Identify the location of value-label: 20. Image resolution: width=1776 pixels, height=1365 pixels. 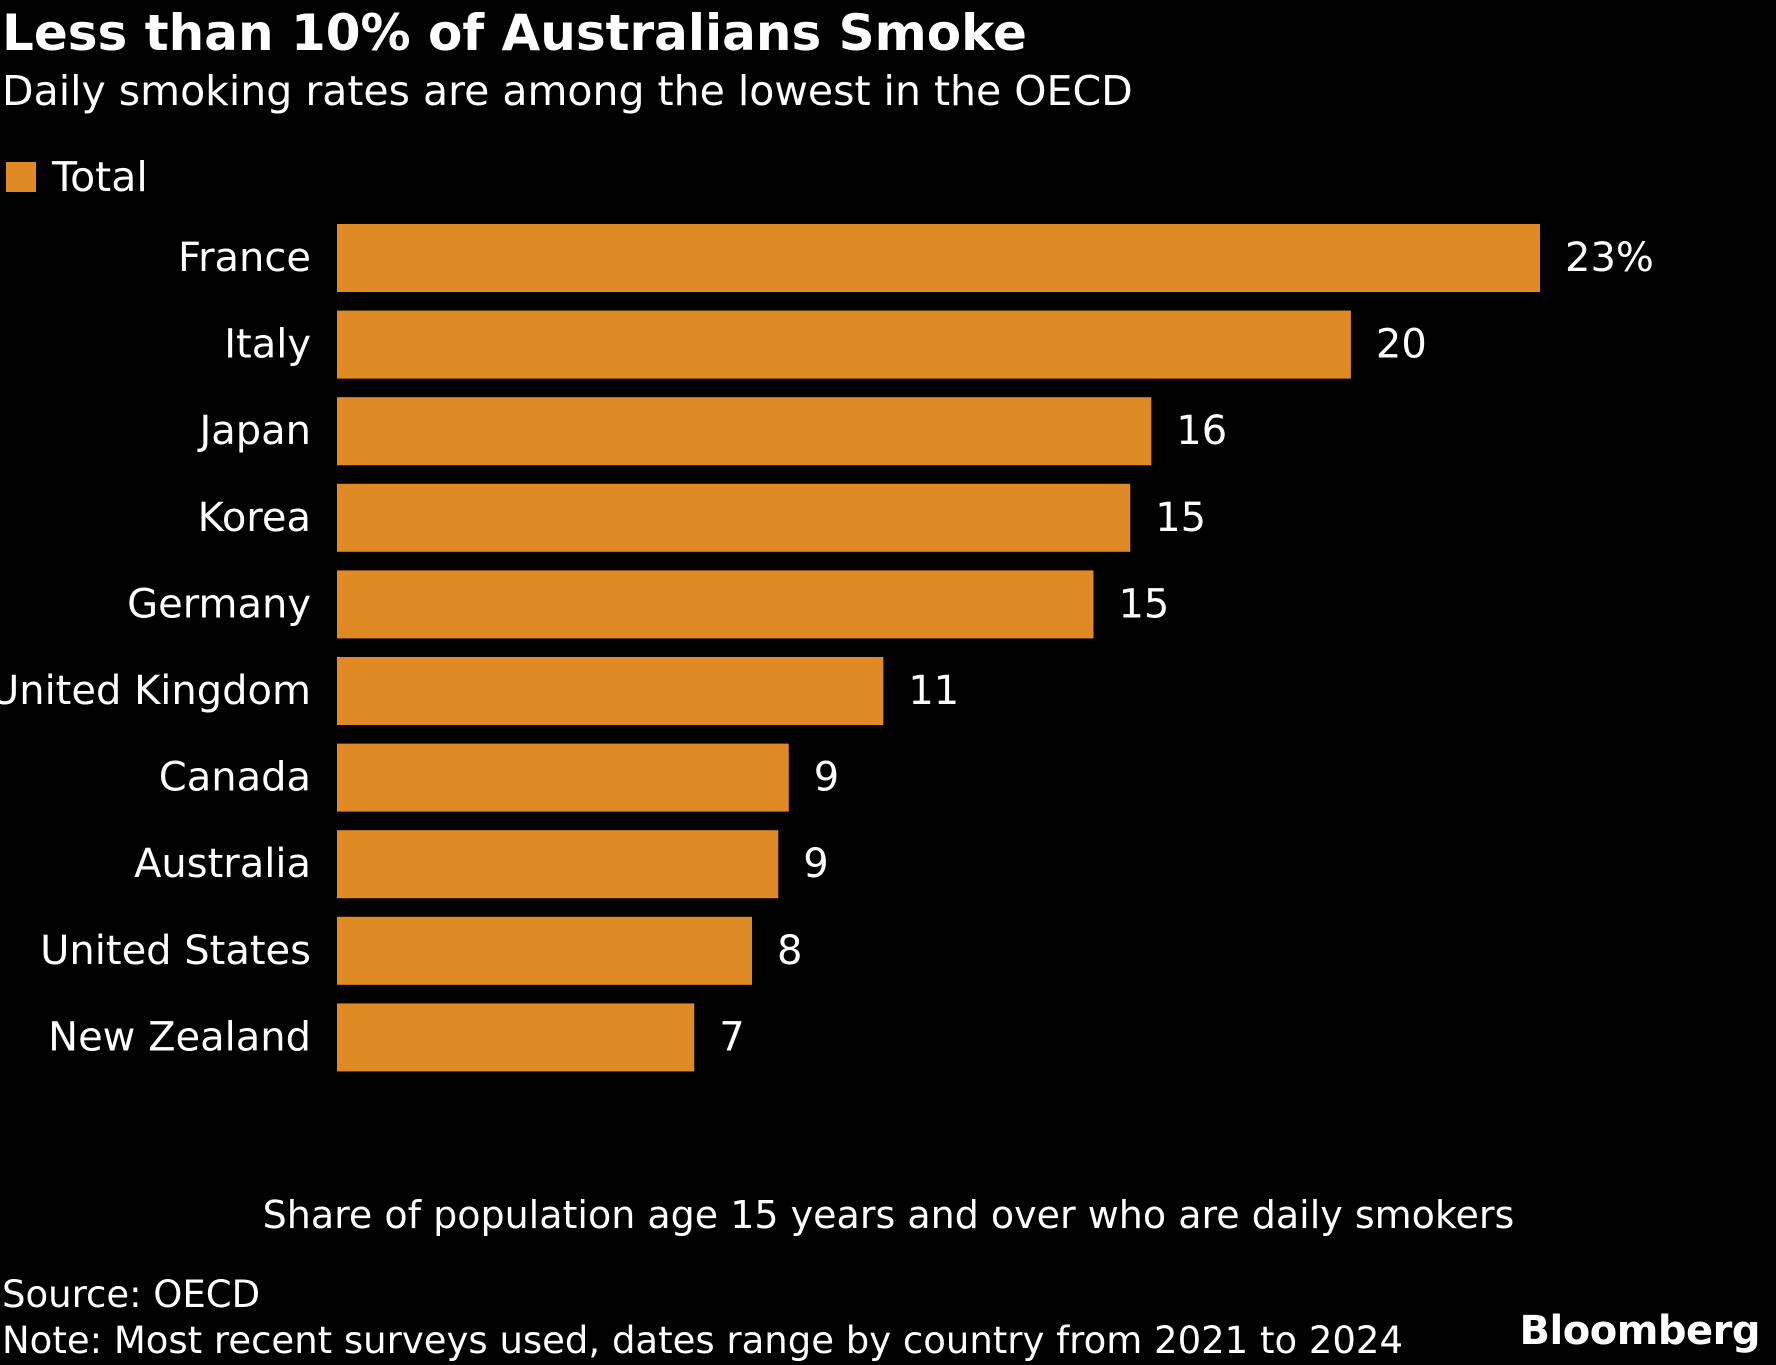
(1401, 345).